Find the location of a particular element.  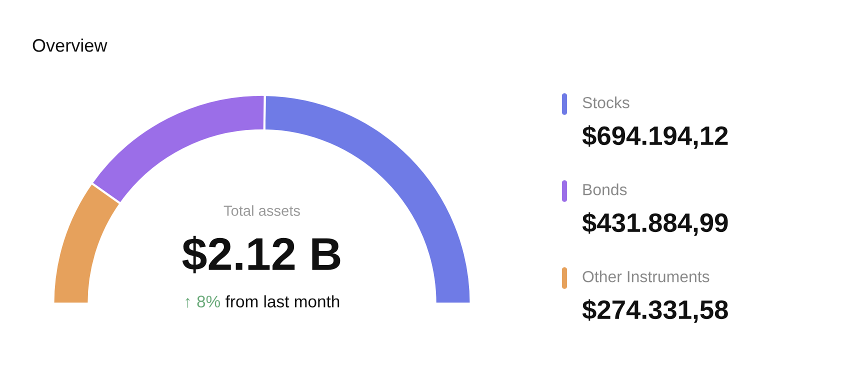

chart-title: Overview is located at coordinates (70, 45).